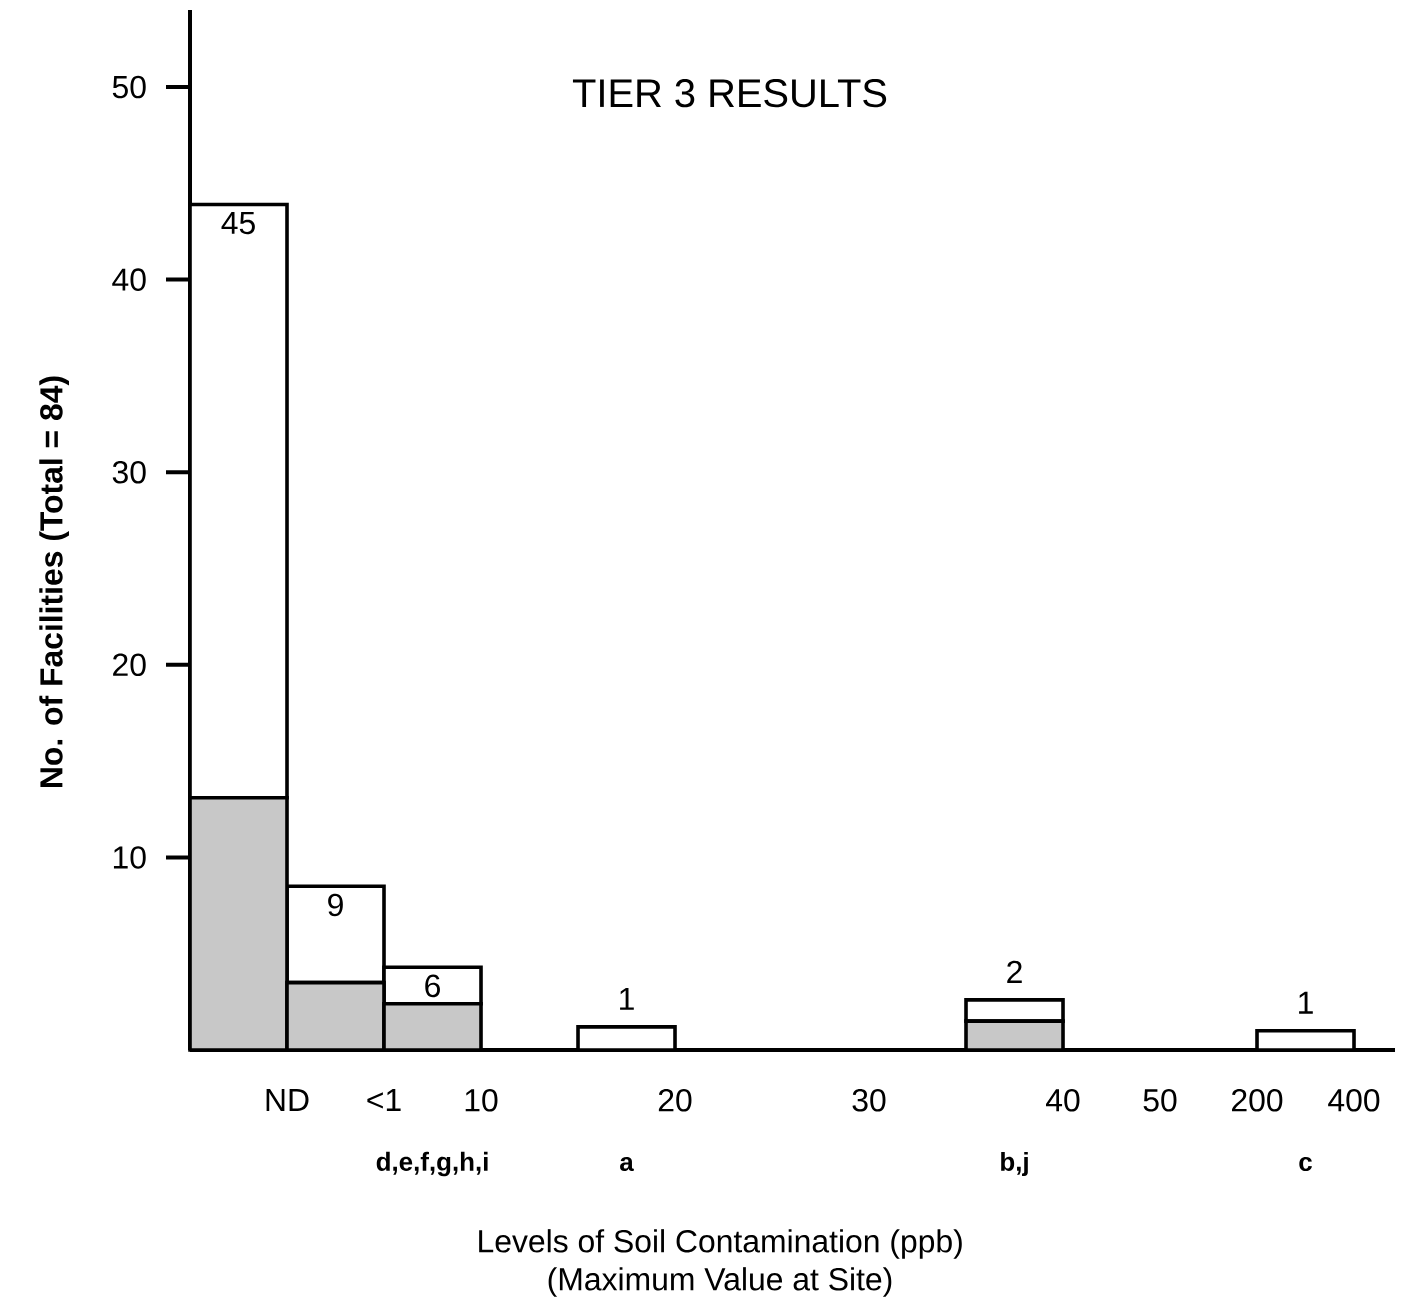 This screenshot has width=1410, height=1307. I want to click on annotation: 2, so click(1014, 971).